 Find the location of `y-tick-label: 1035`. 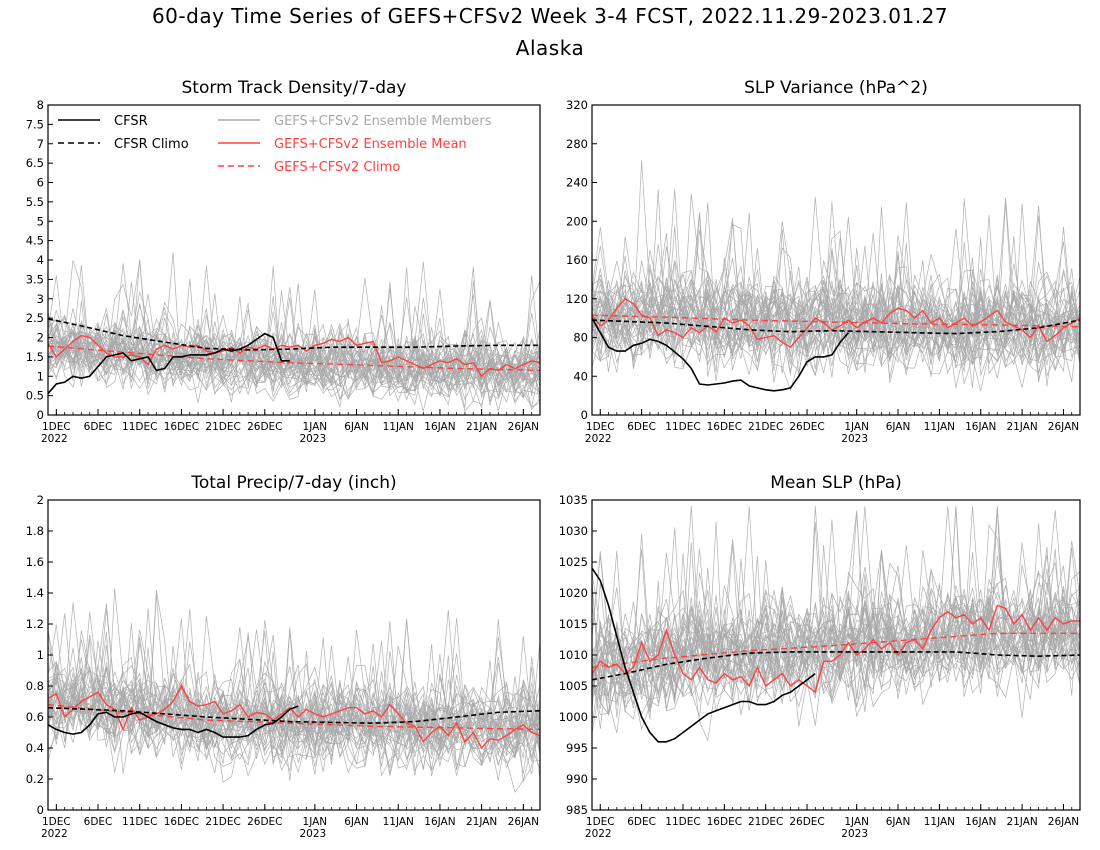

y-tick-label: 1035 is located at coordinates (573, 500).